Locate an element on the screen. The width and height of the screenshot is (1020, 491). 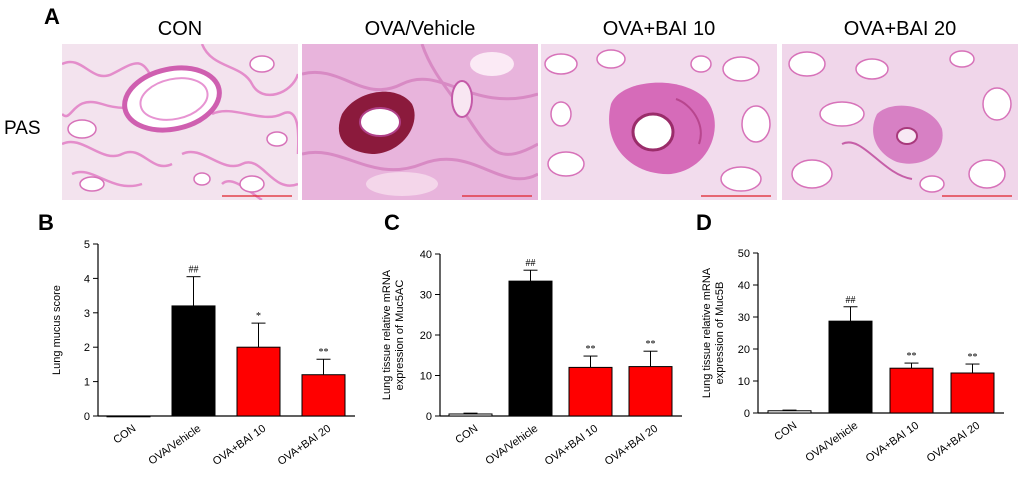
micrograph-ova-vehicle is located at coordinates (420, 122).